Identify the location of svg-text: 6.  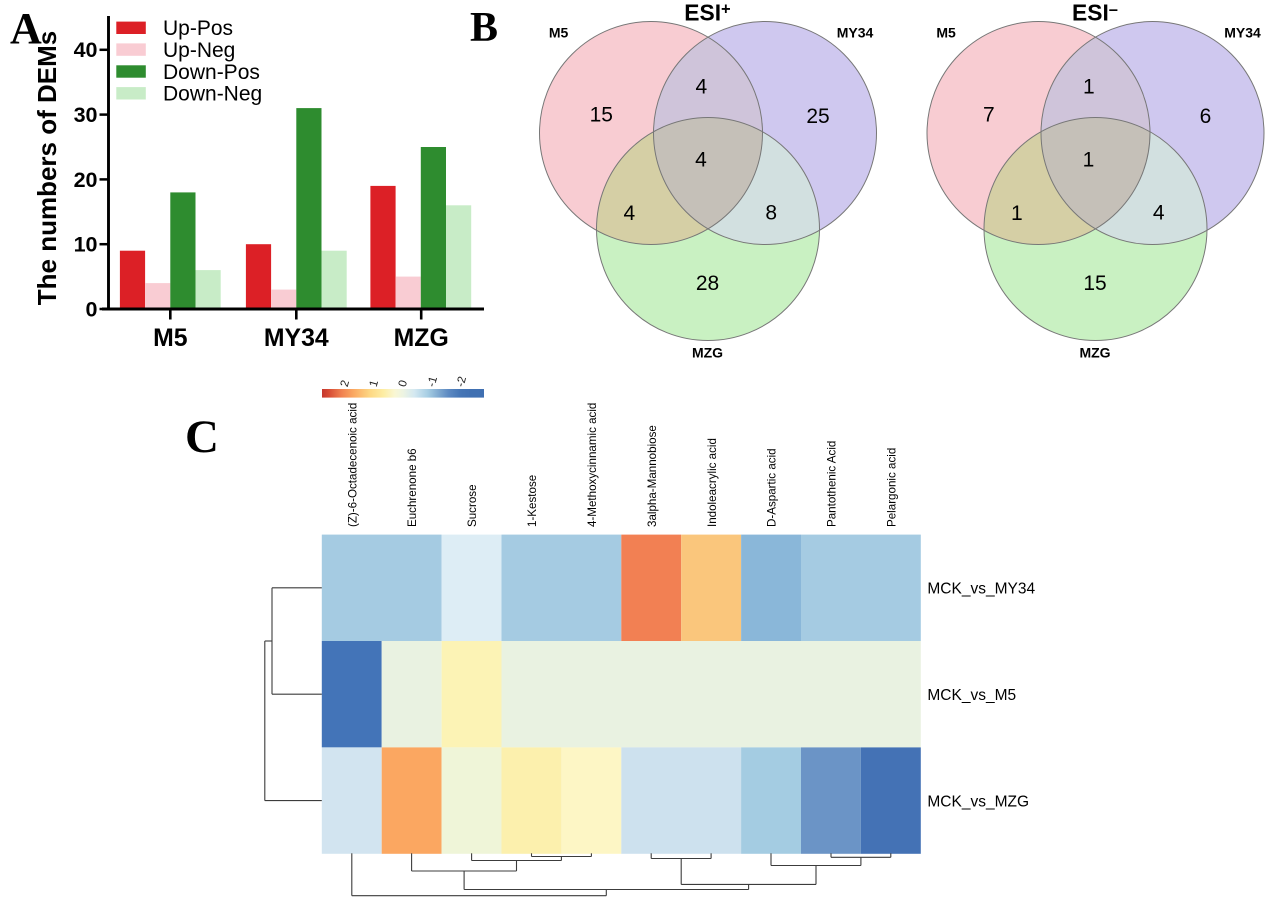
(1206, 116).